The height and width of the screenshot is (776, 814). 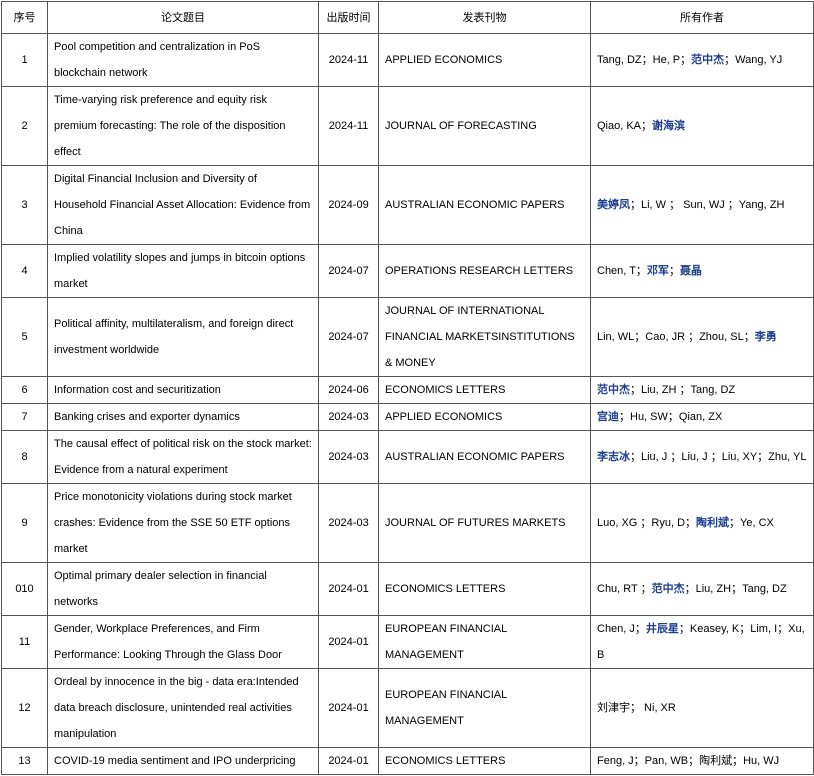 What do you see at coordinates (735, 589) in the screenshot?
I see `author-text: ；Liu, ZH；Tang, DZ` at bounding box center [735, 589].